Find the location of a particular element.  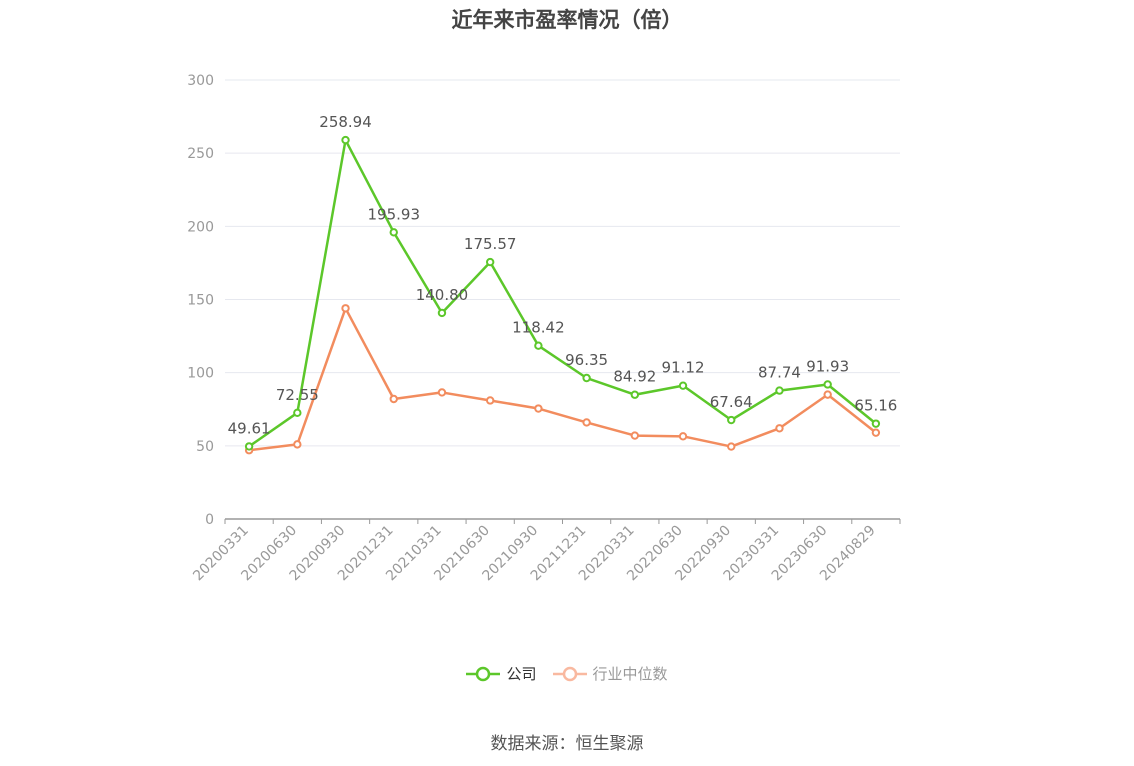

legend-label-company: 公司 is located at coordinates (521, 674).